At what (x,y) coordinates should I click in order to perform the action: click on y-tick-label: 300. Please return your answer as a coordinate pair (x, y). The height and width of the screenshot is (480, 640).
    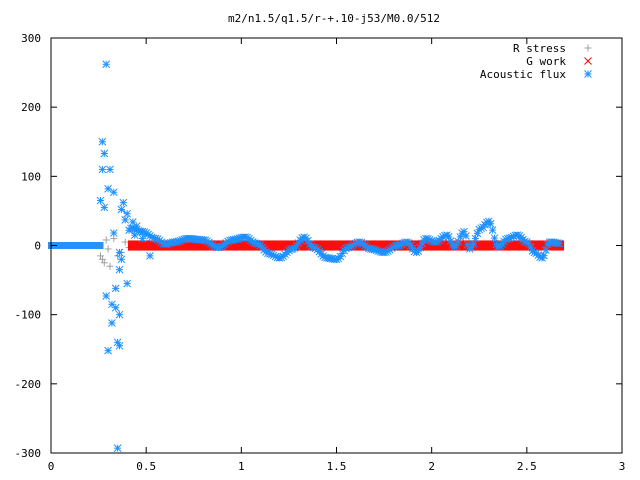
    Looking at the image, I should click on (31, 38).